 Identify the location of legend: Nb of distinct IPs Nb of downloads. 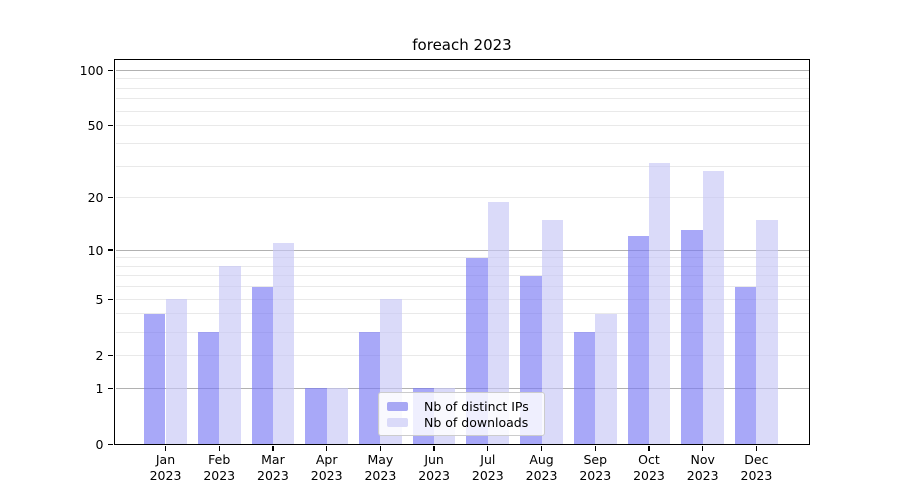
(461, 414).